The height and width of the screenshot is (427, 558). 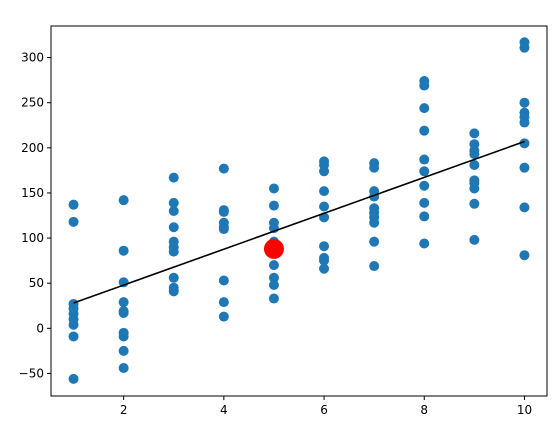 I want to click on x-tick-label: 10, so click(x=524, y=410).